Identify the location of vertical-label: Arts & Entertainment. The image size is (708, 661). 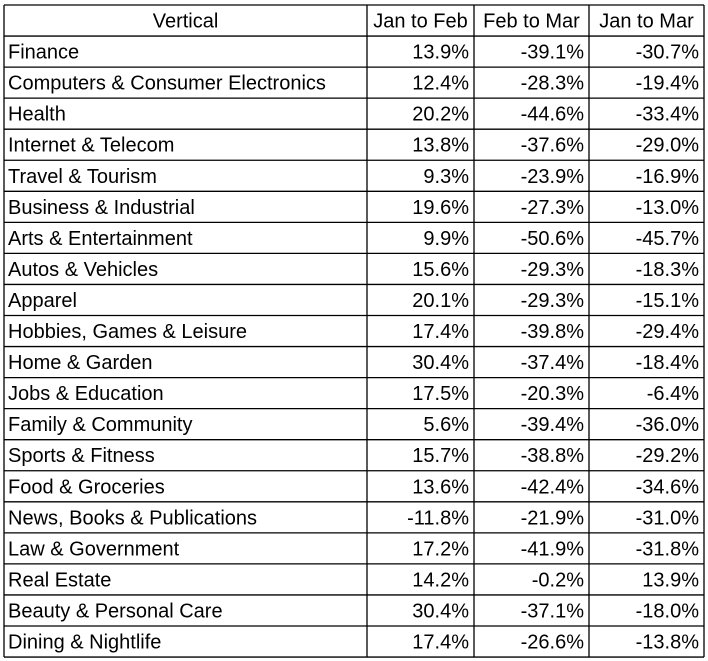
(100, 239).